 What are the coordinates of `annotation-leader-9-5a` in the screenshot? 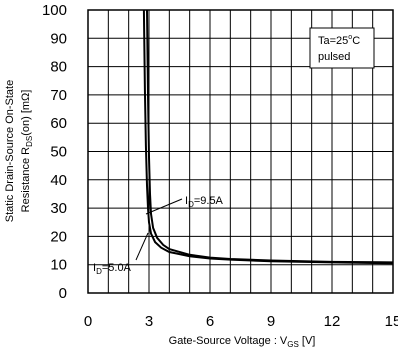 It's located at (164, 206).